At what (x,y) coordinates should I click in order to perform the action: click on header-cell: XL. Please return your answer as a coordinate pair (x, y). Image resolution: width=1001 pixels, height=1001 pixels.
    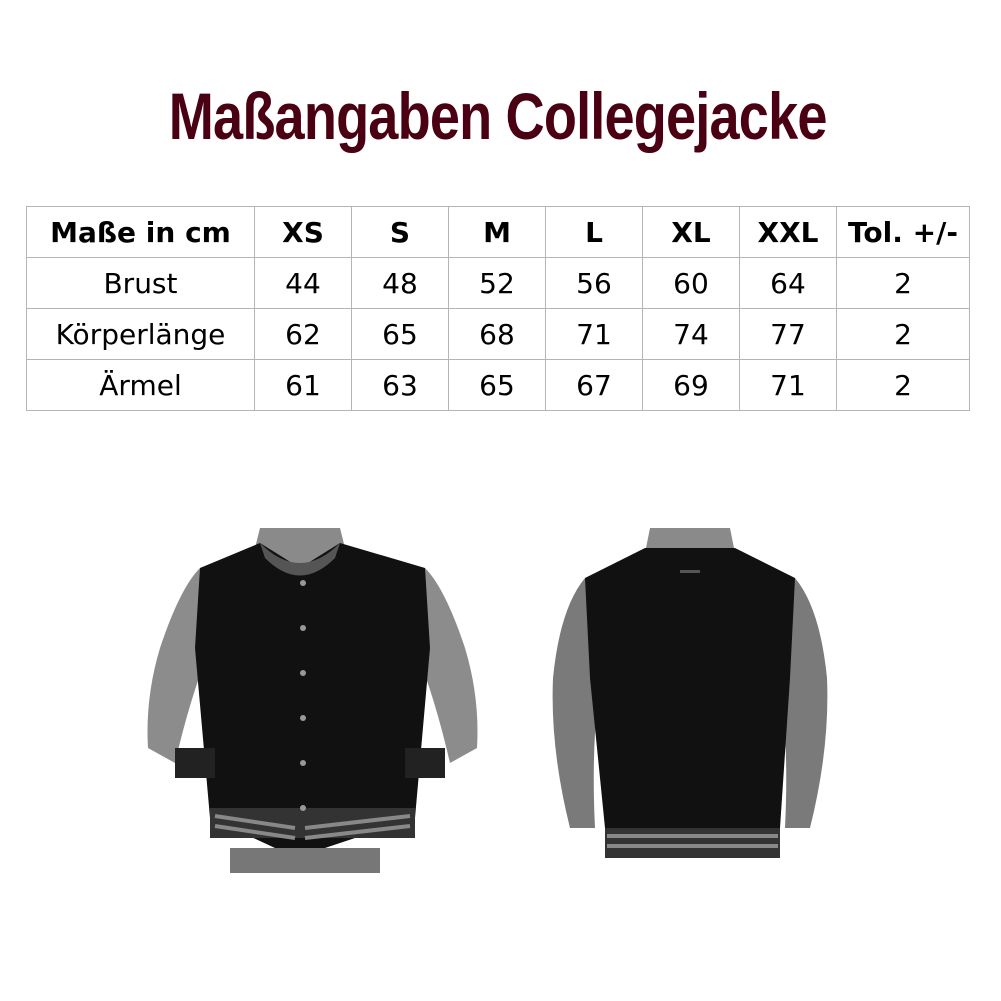
    Looking at the image, I should click on (691, 232).